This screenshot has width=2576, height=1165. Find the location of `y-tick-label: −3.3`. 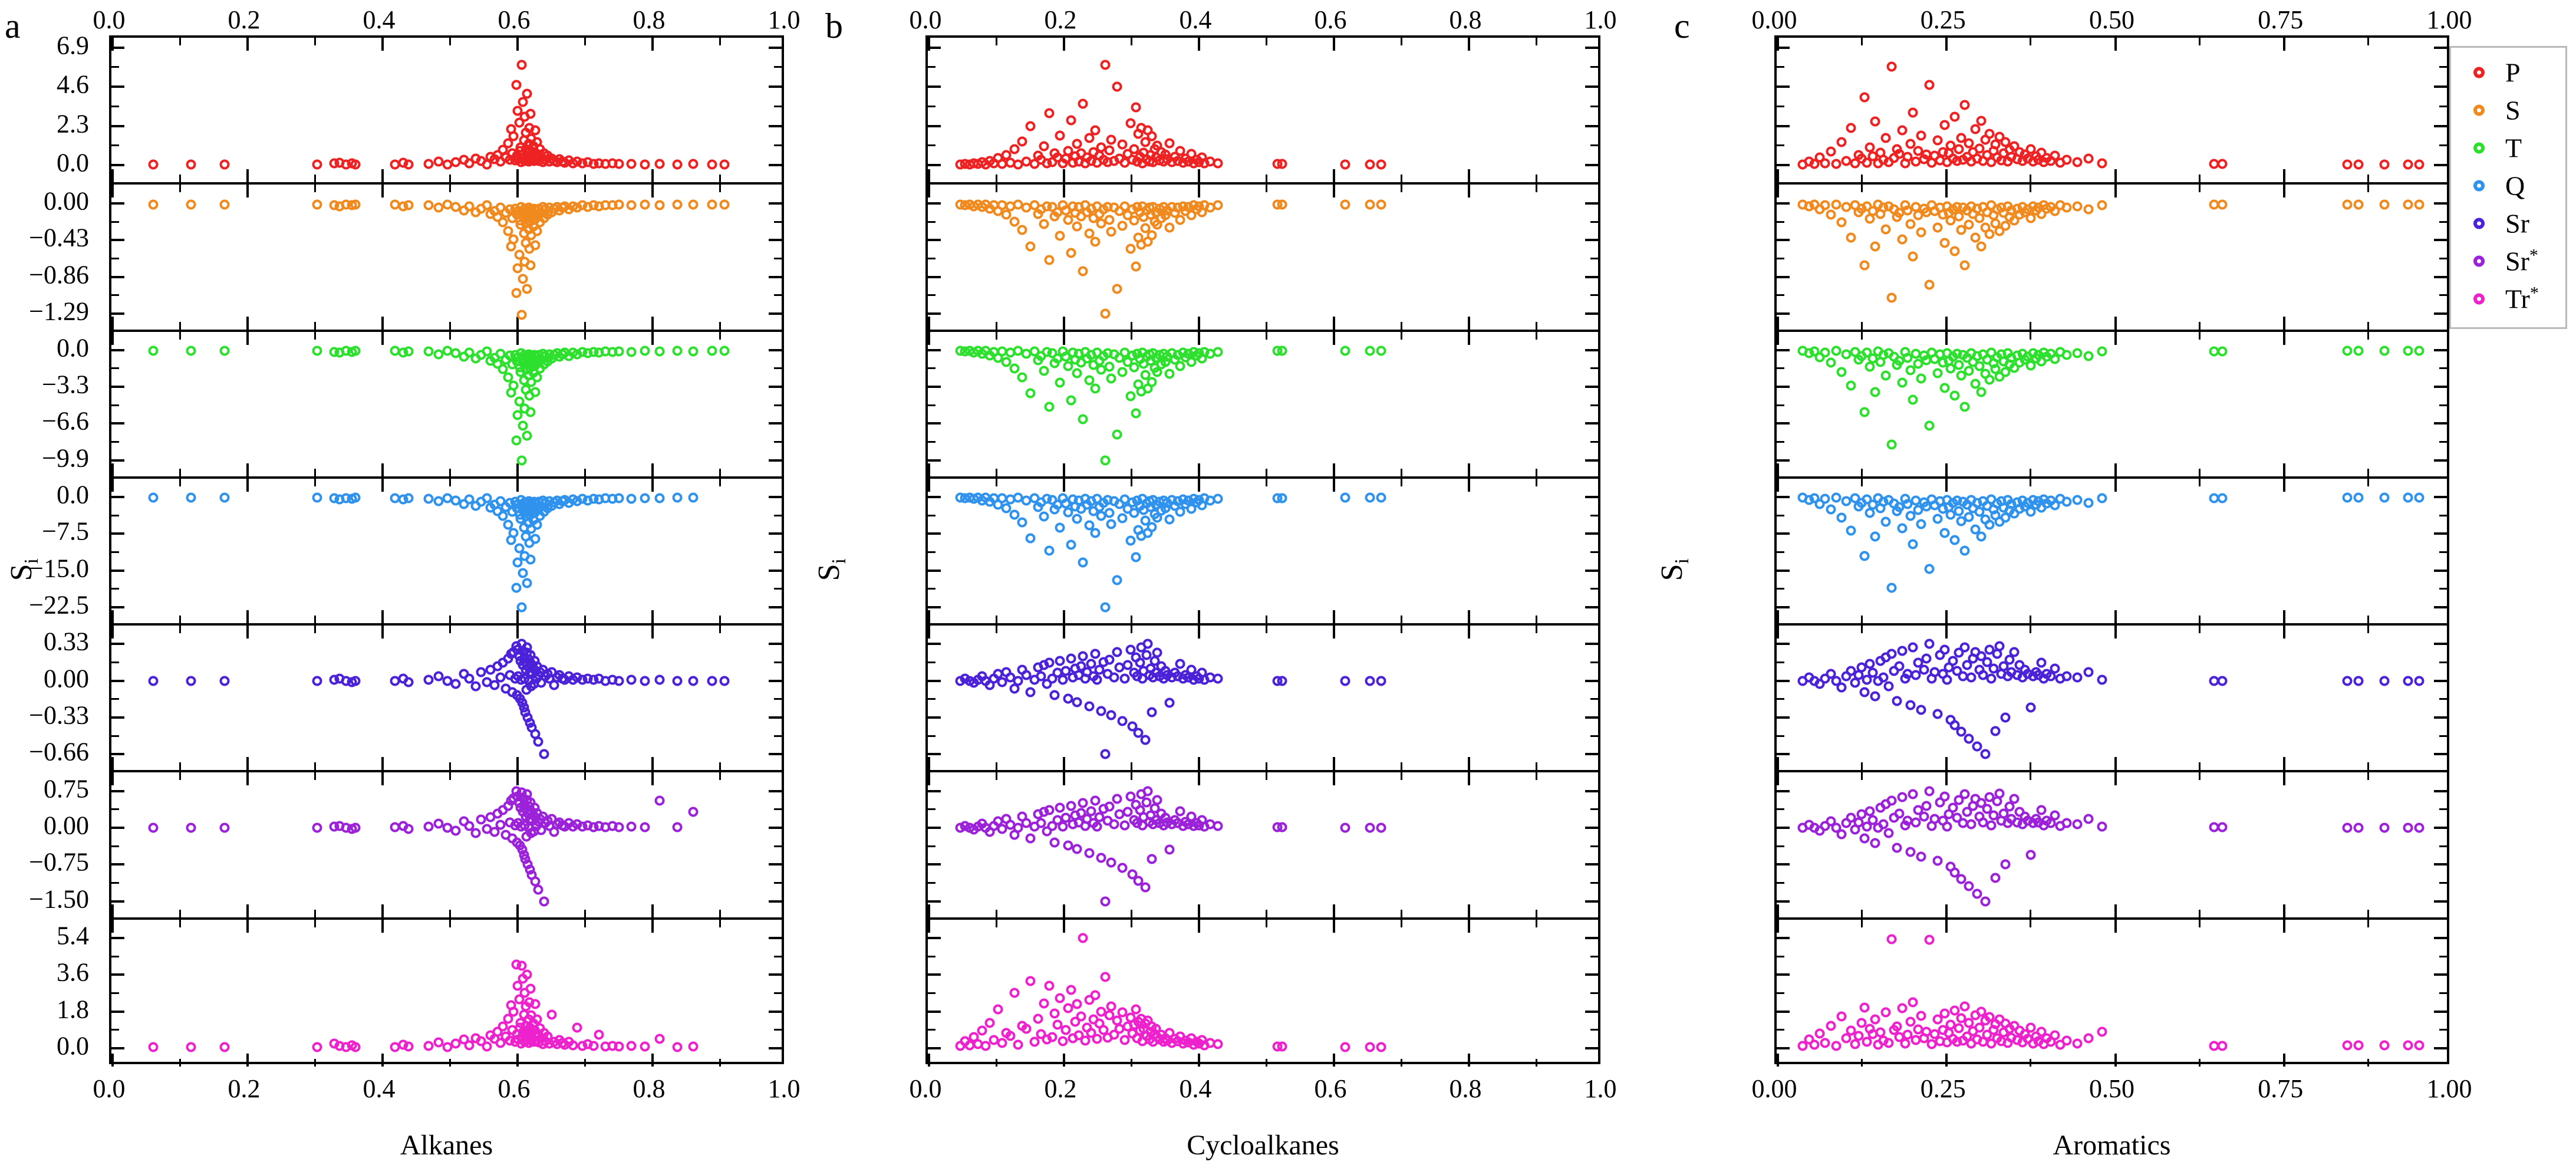

y-tick-label: −3.3 is located at coordinates (65, 384).